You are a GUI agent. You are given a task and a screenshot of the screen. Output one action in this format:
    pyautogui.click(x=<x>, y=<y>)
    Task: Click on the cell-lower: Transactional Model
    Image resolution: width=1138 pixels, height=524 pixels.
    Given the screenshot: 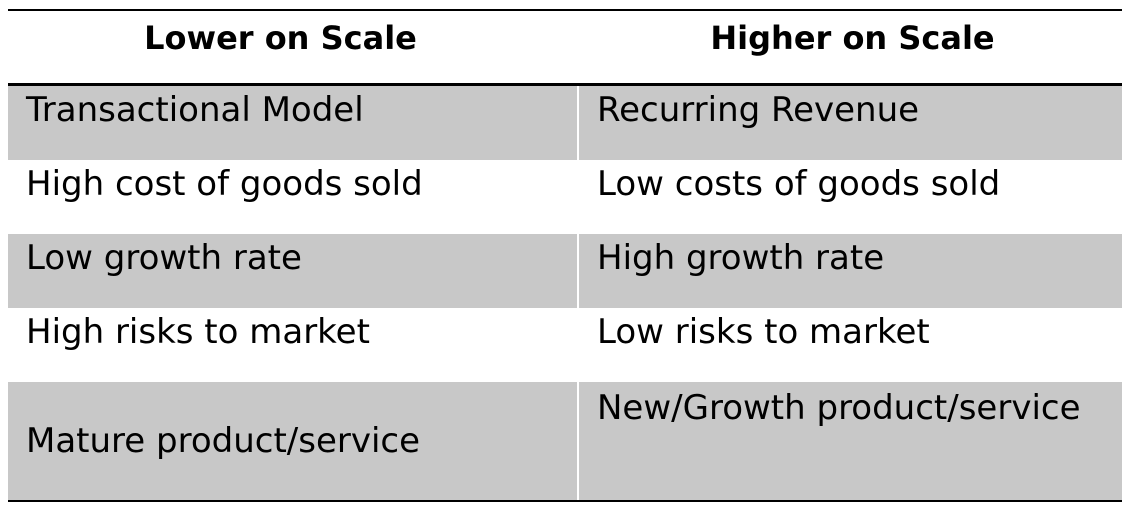 What is the action you would take?
    pyautogui.click(x=293, y=123)
    